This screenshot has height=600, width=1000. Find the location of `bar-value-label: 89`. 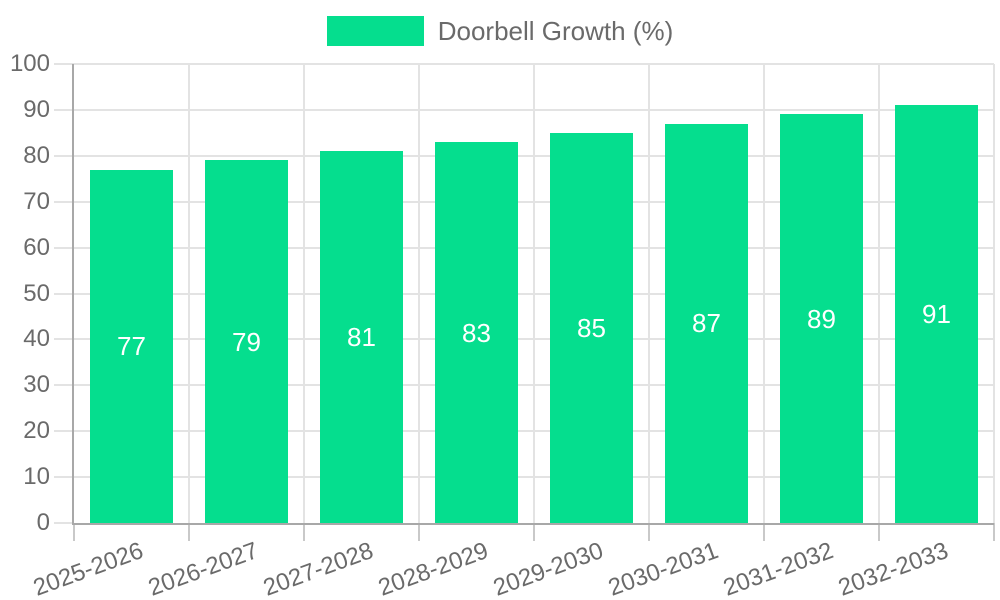

bar-value-label: 89 is located at coordinates (821, 318).